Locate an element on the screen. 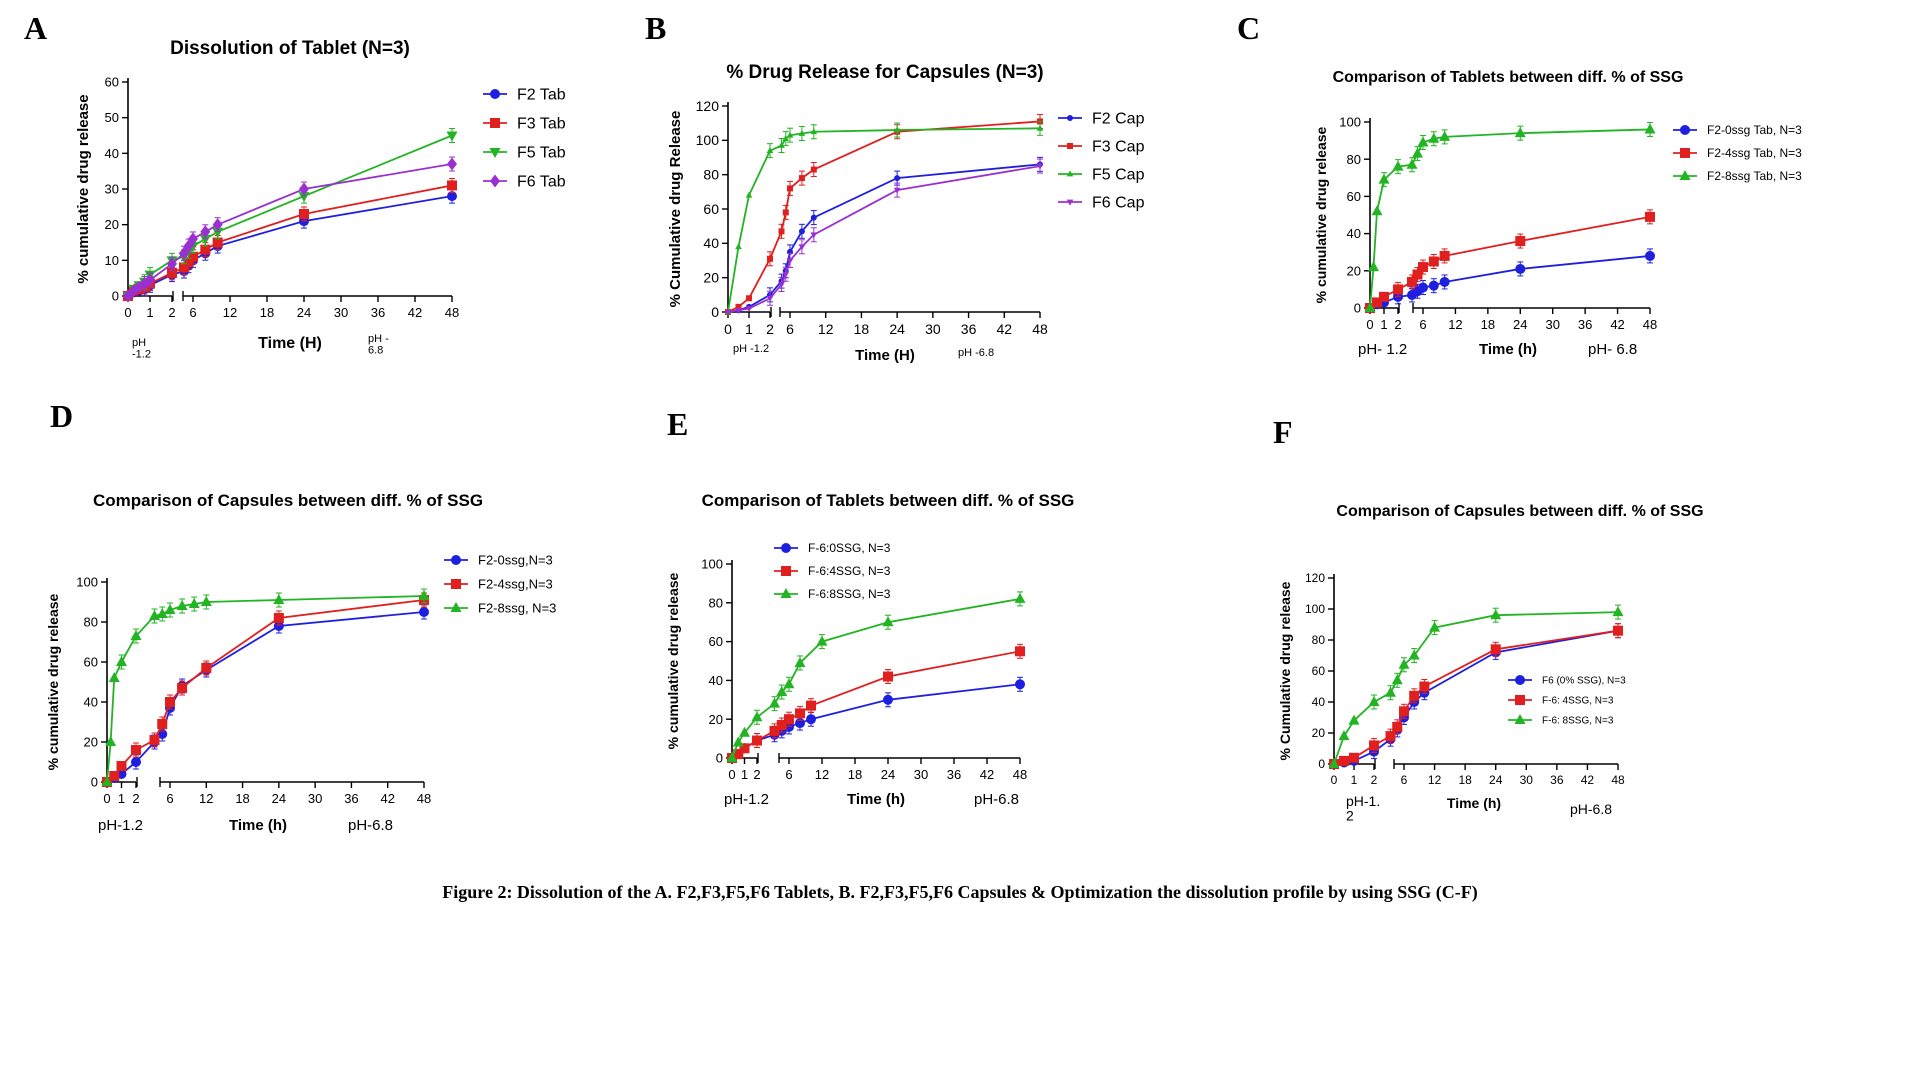  legend-label: F-6:0SSG, N=3 is located at coordinates (849, 548).